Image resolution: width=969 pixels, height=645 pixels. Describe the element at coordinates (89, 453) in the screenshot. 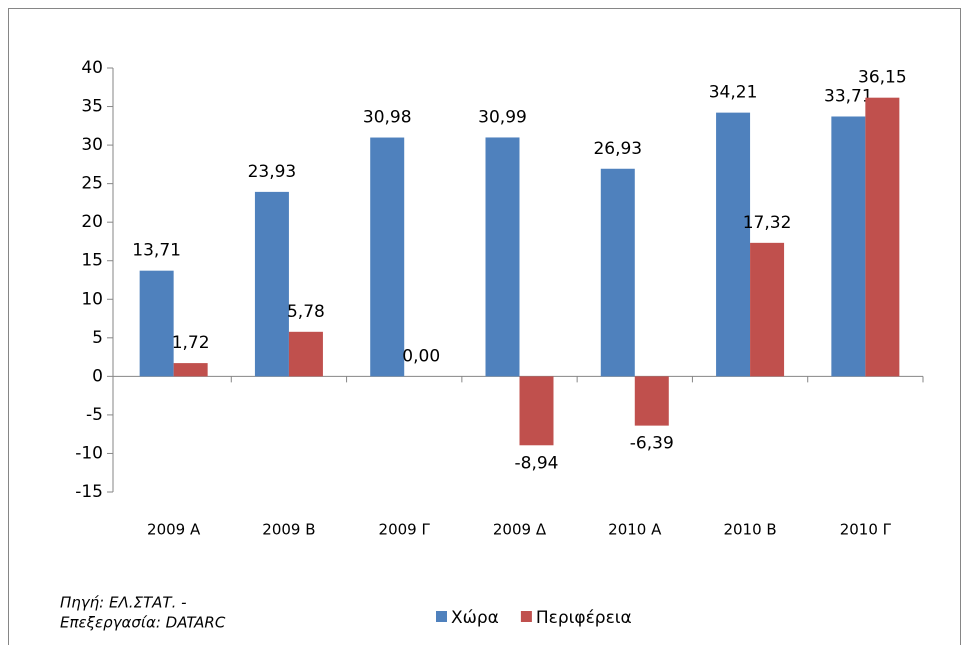

I see `y-tick-label: -10` at that location.